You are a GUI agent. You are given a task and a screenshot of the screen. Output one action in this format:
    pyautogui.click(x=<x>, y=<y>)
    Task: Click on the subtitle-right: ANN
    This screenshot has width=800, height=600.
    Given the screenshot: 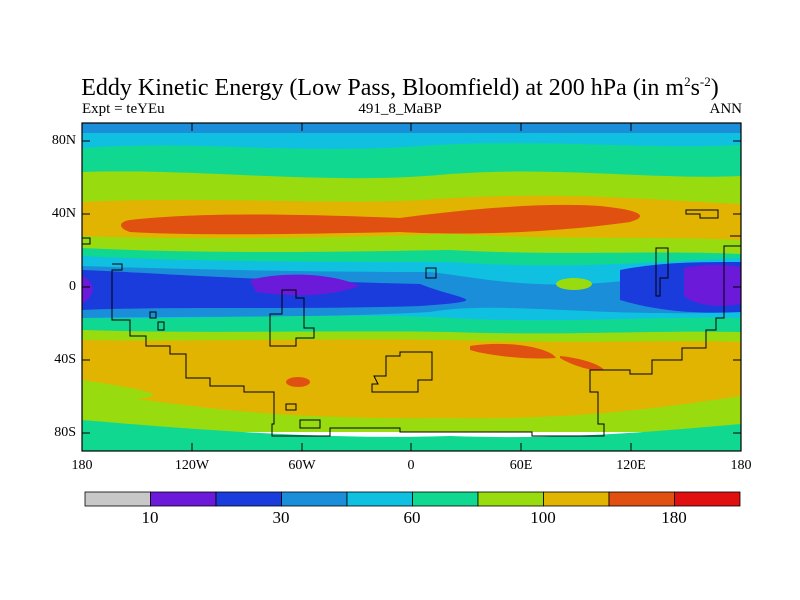 What is the action you would take?
    pyautogui.click(x=726, y=109)
    